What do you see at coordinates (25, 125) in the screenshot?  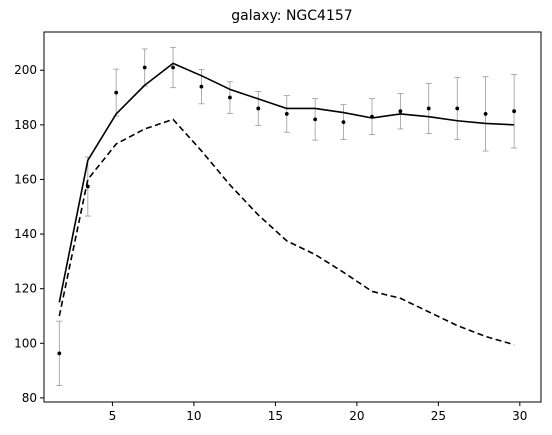 I see `y-tick-label: 180` at bounding box center [25, 125].